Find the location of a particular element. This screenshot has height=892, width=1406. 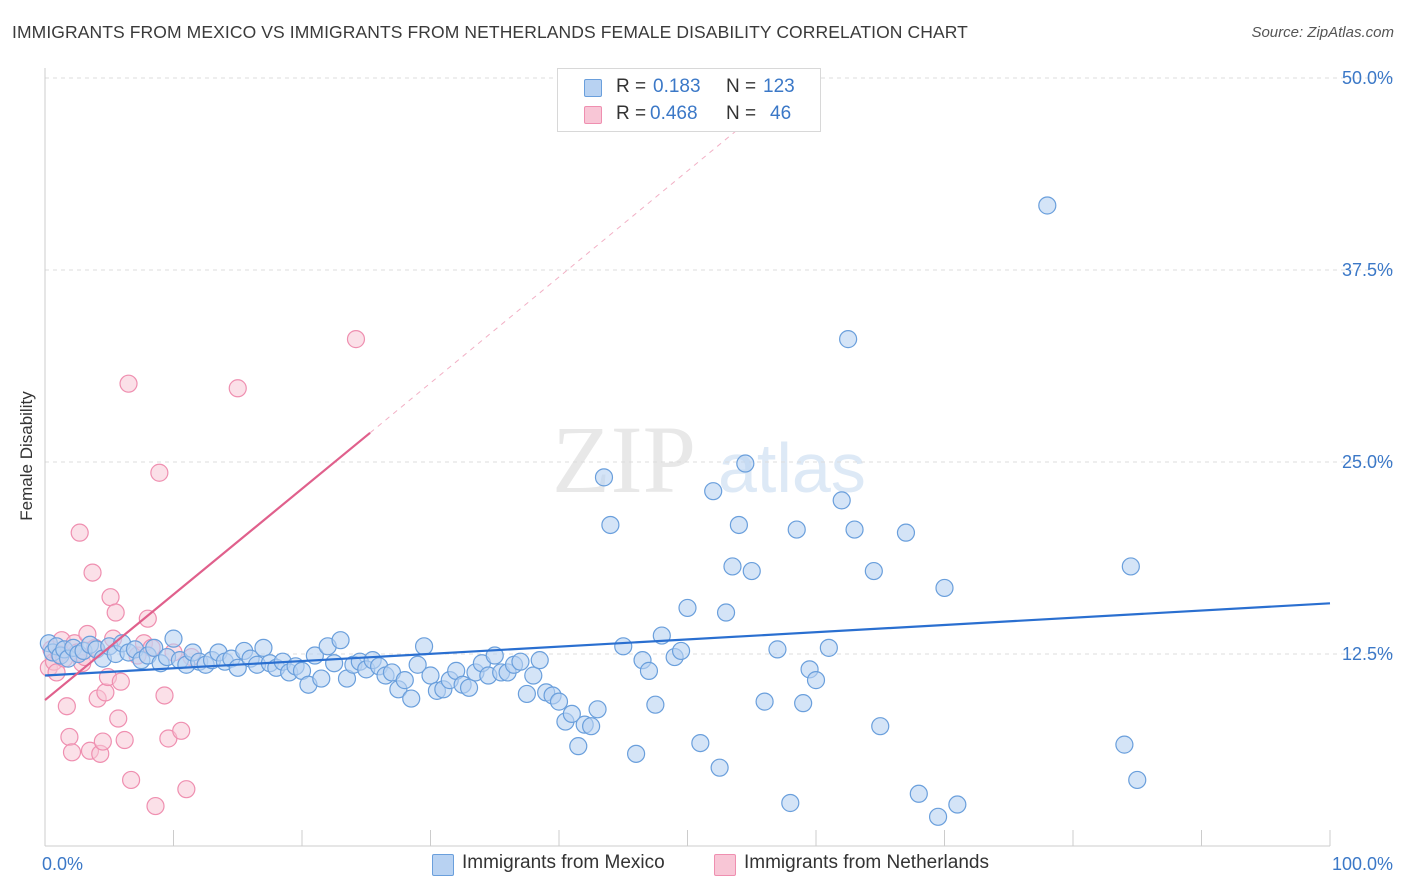

netherlands-points is located at coordinates (202, 573).